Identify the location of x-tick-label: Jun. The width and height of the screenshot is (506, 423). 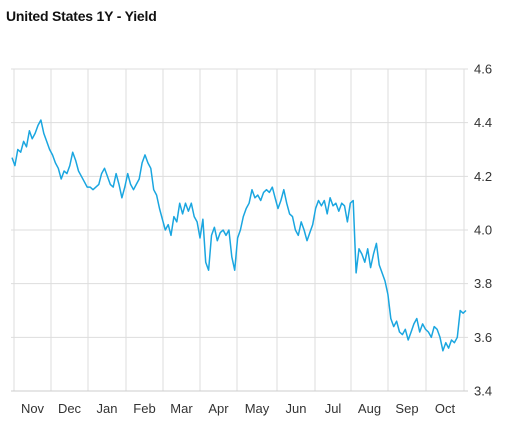
(296, 408).